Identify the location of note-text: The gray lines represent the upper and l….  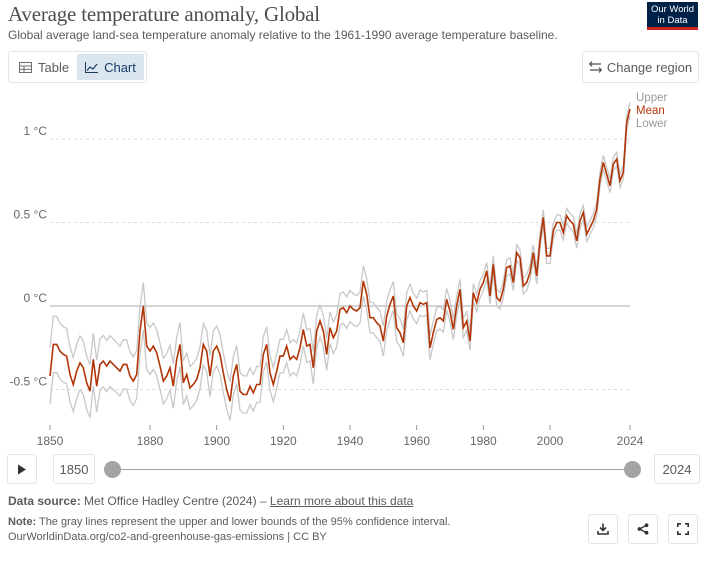
(244, 522).